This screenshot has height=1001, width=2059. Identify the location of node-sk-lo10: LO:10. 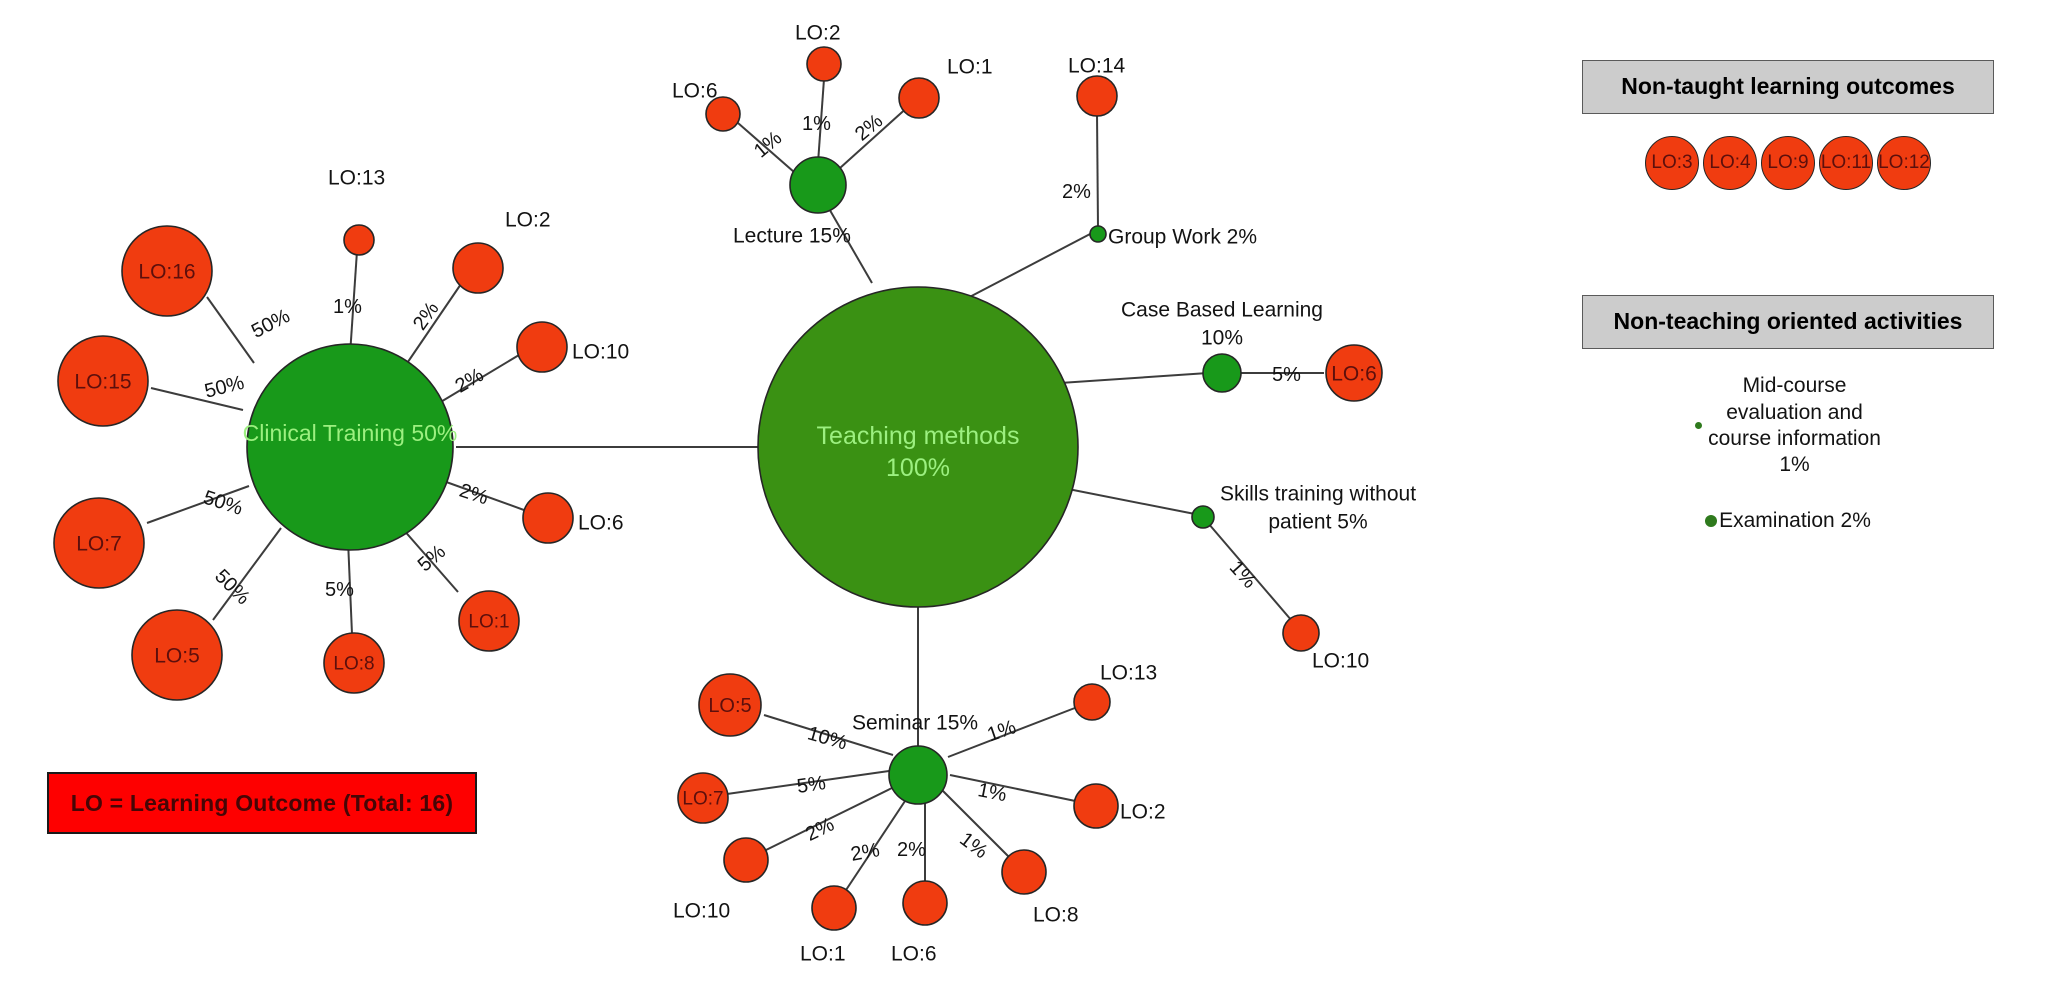
(1325, 643).